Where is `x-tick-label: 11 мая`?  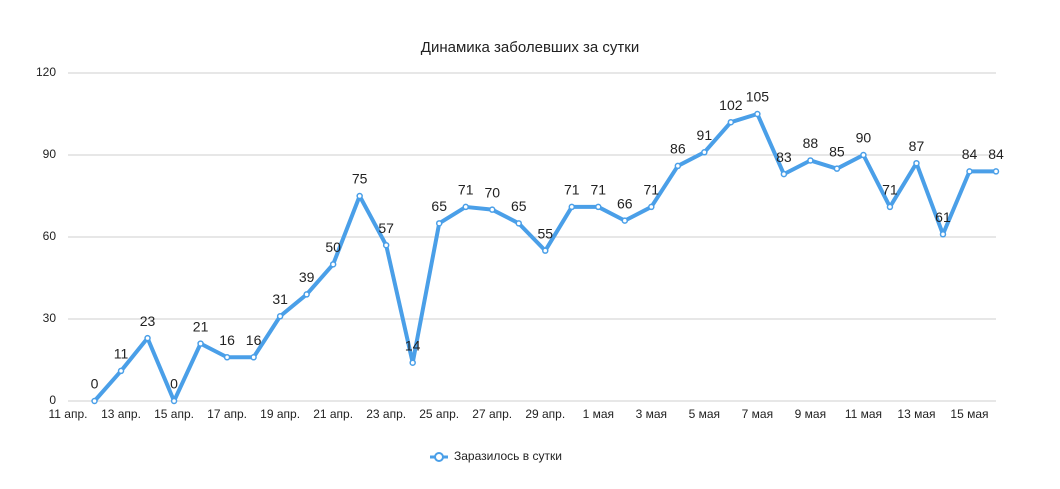 x-tick-label: 11 мая is located at coordinates (863, 414).